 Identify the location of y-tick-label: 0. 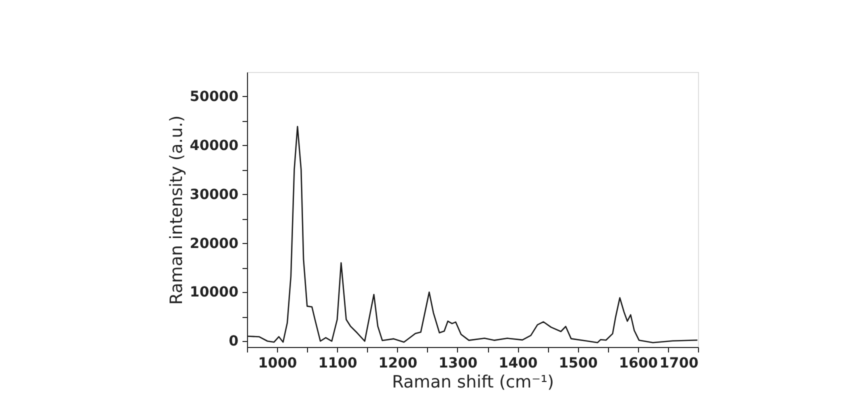
(233, 342).